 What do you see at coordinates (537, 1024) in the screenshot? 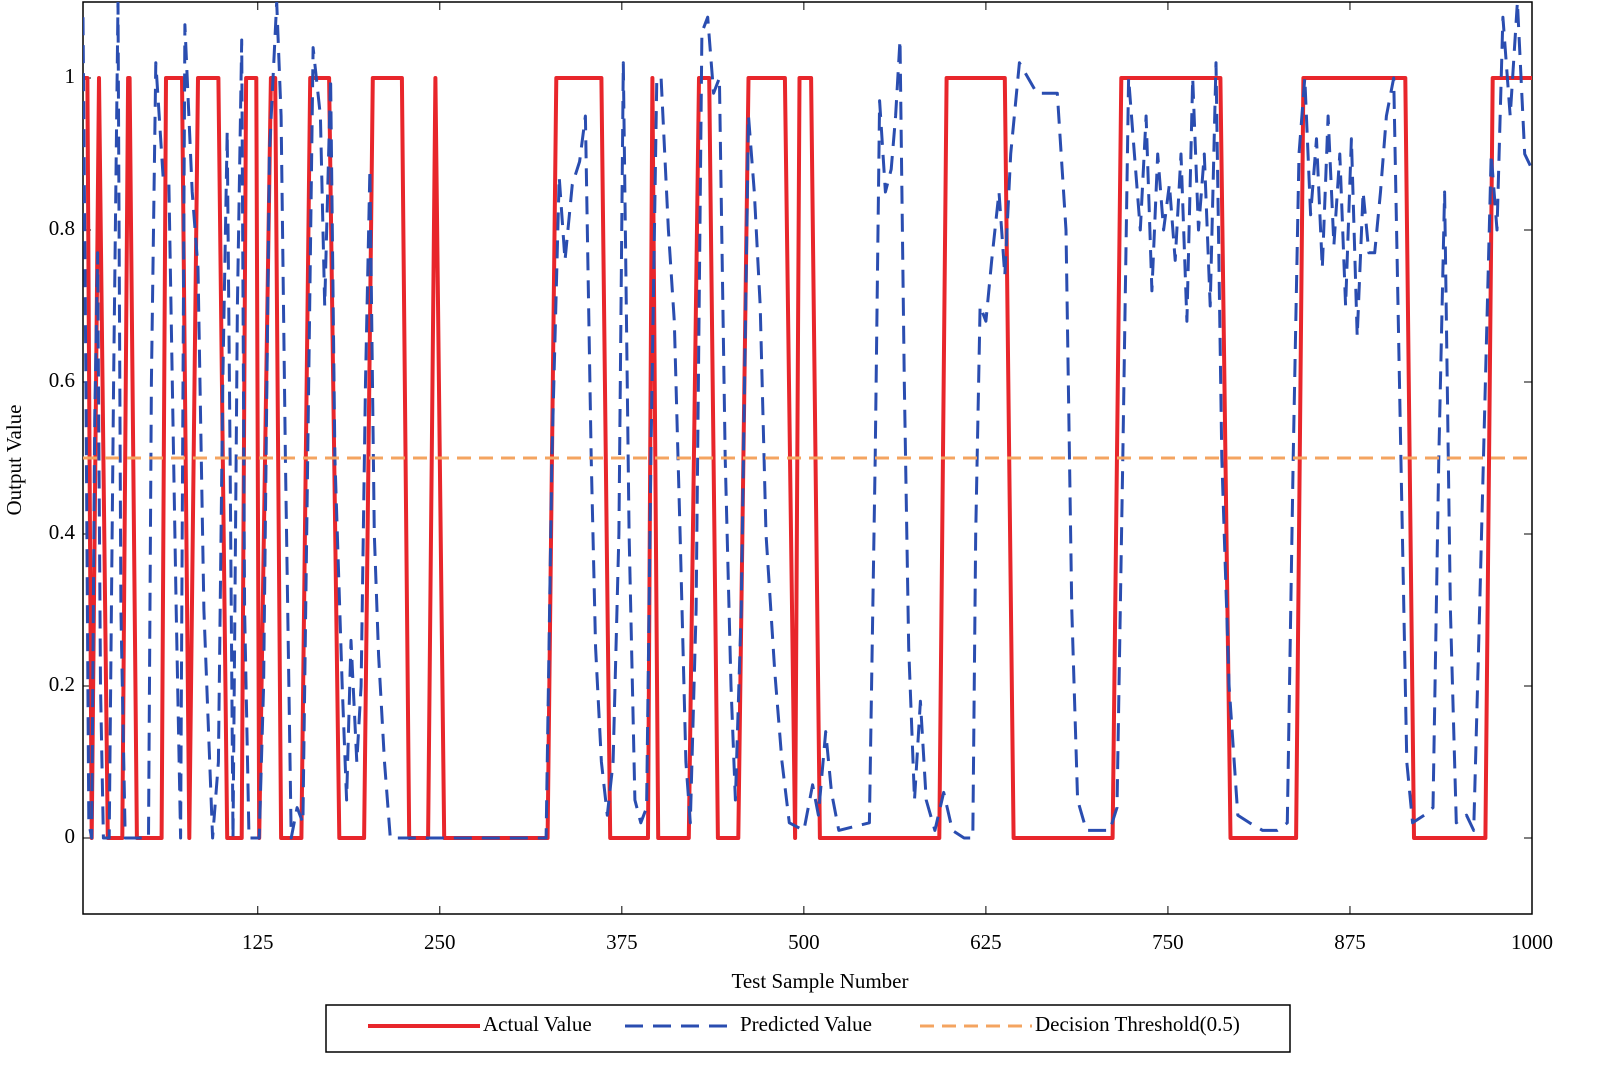
I see `legend-label: Actual Value` at bounding box center [537, 1024].